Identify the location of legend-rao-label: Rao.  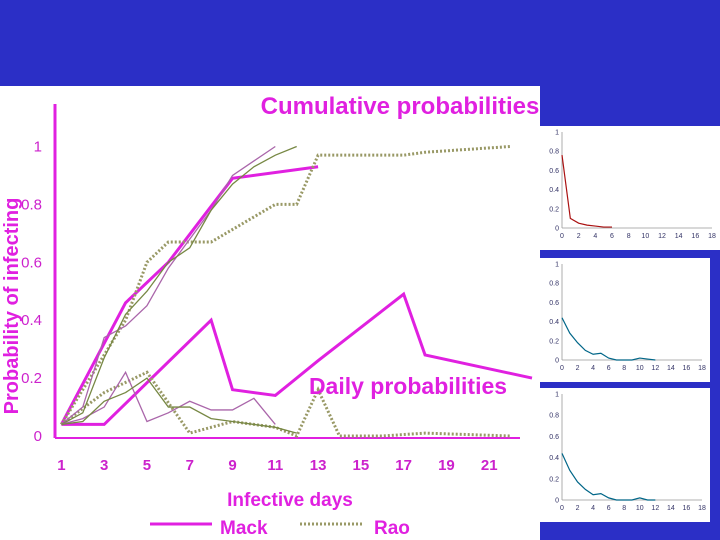
(392, 528).